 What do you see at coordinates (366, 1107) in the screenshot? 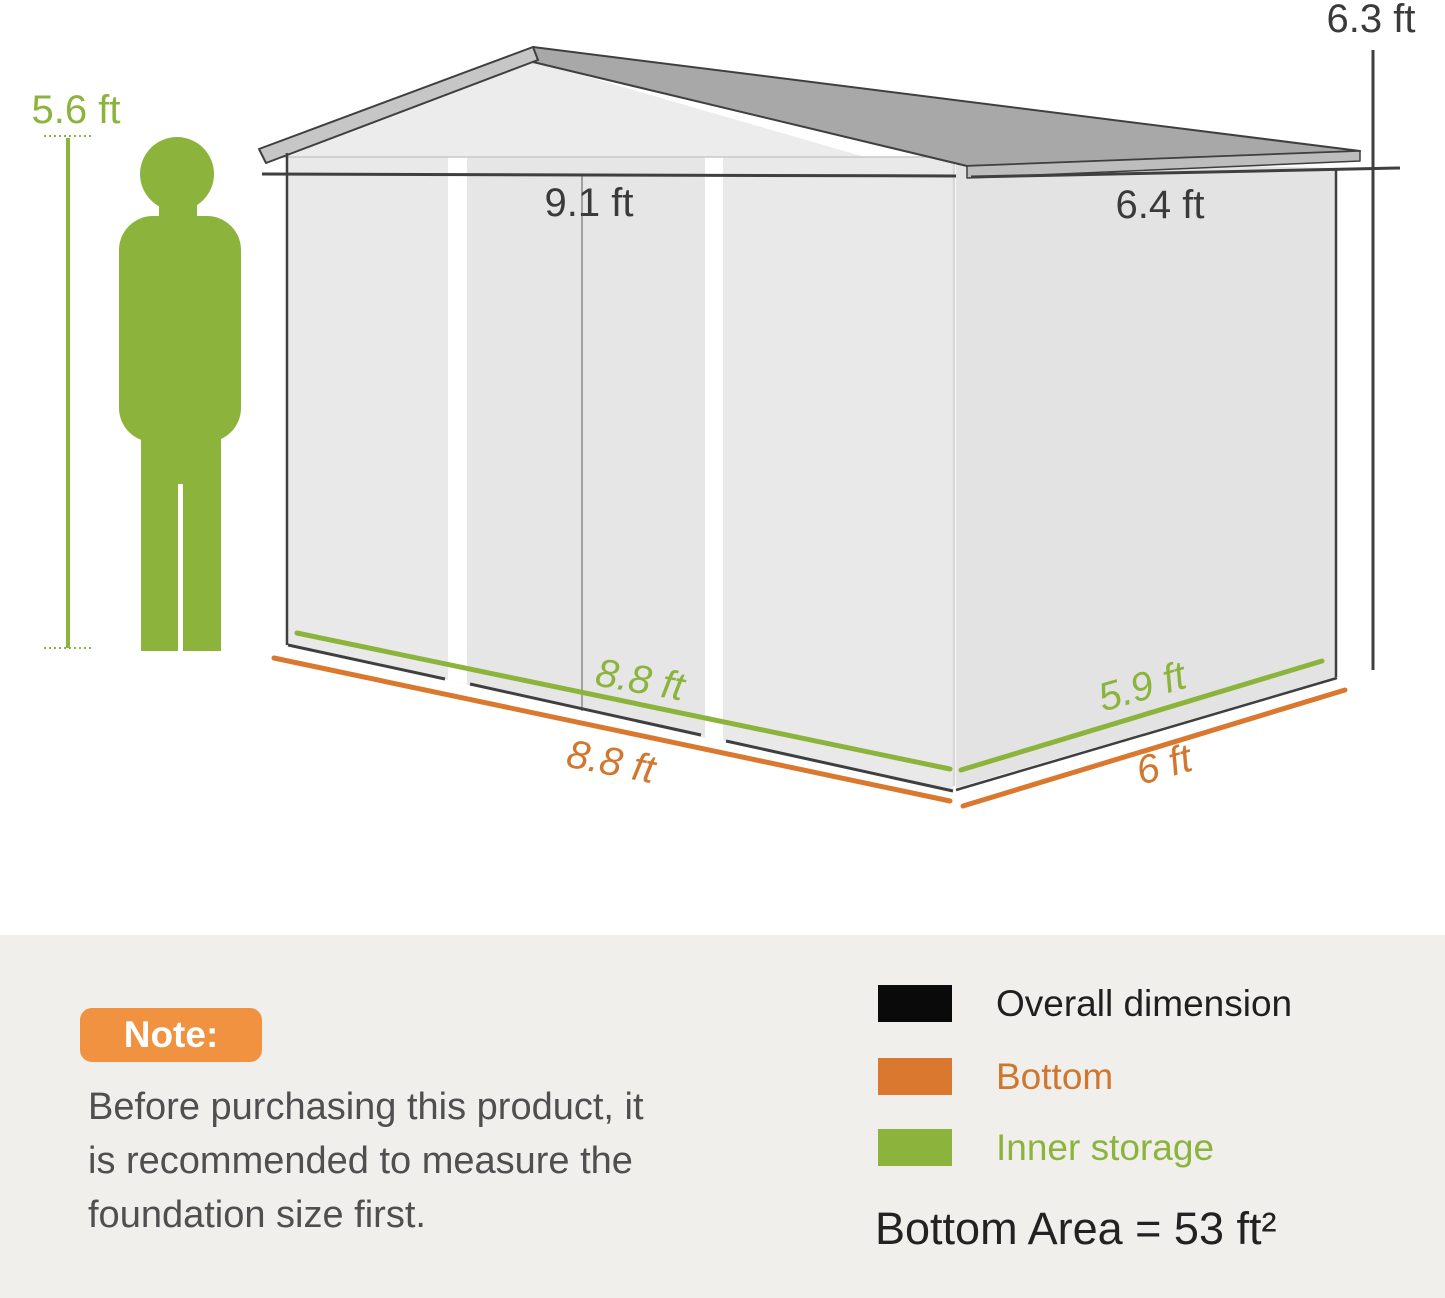
I see `note-line: Before purchasing this product, it` at bounding box center [366, 1107].